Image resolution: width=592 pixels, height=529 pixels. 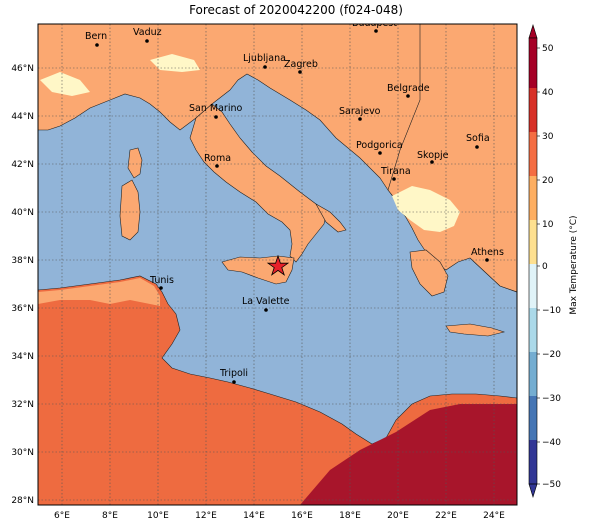 What do you see at coordinates (135, 163) in the screenshot?
I see `land-corsica` at bounding box center [135, 163].